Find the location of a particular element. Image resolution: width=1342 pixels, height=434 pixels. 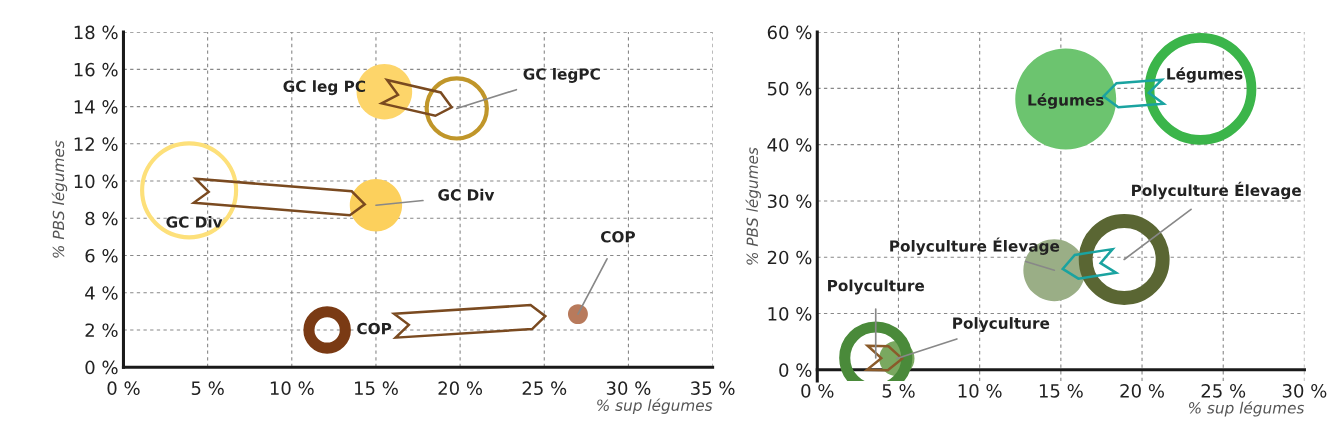

y-tick-label: 12 % is located at coordinates (96, 144).